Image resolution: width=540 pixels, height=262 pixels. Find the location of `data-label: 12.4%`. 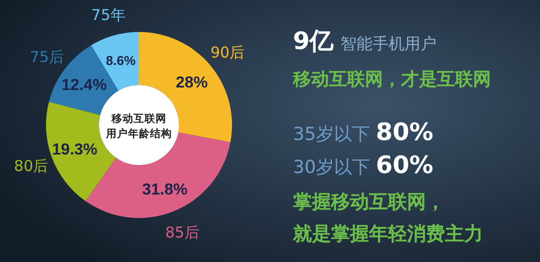

data-label: 12.4% is located at coordinates (84, 85).